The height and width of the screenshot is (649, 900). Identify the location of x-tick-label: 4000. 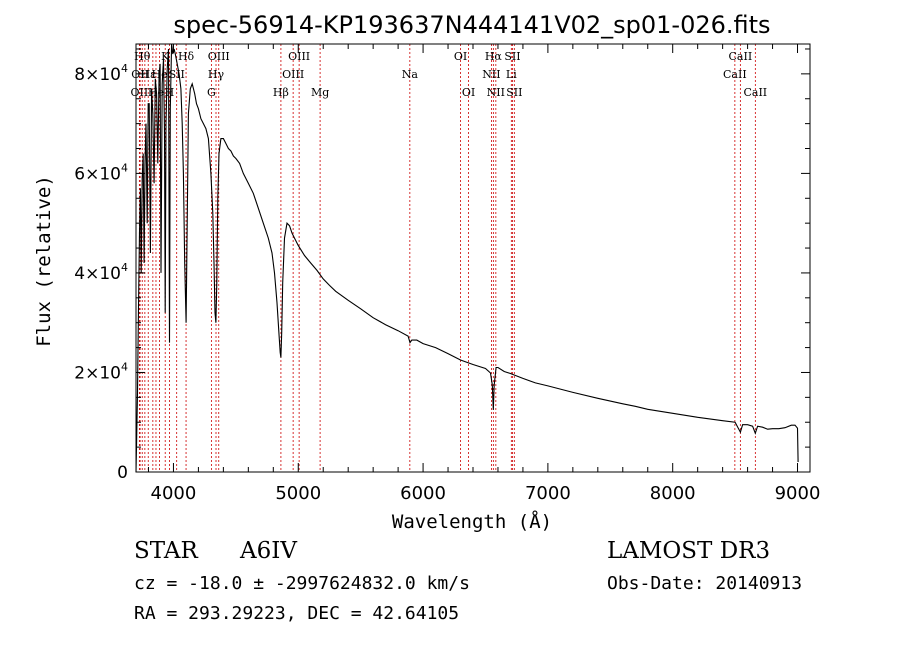
(174, 493).